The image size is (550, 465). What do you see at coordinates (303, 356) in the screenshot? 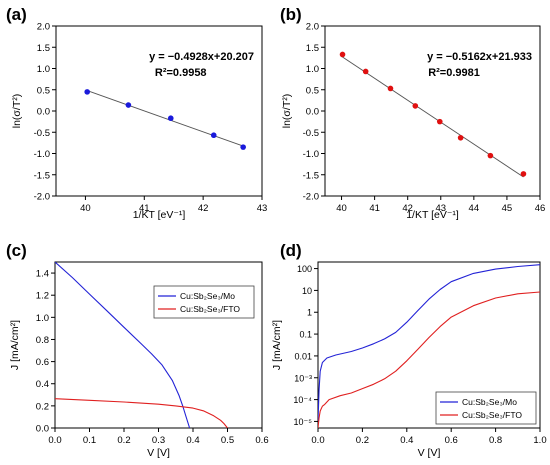
I see `y-tick-label: 0.01` at bounding box center [303, 356].